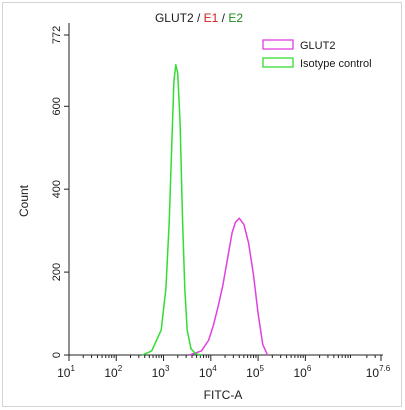  I want to click on chart-title-part: E1, so click(211, 18).